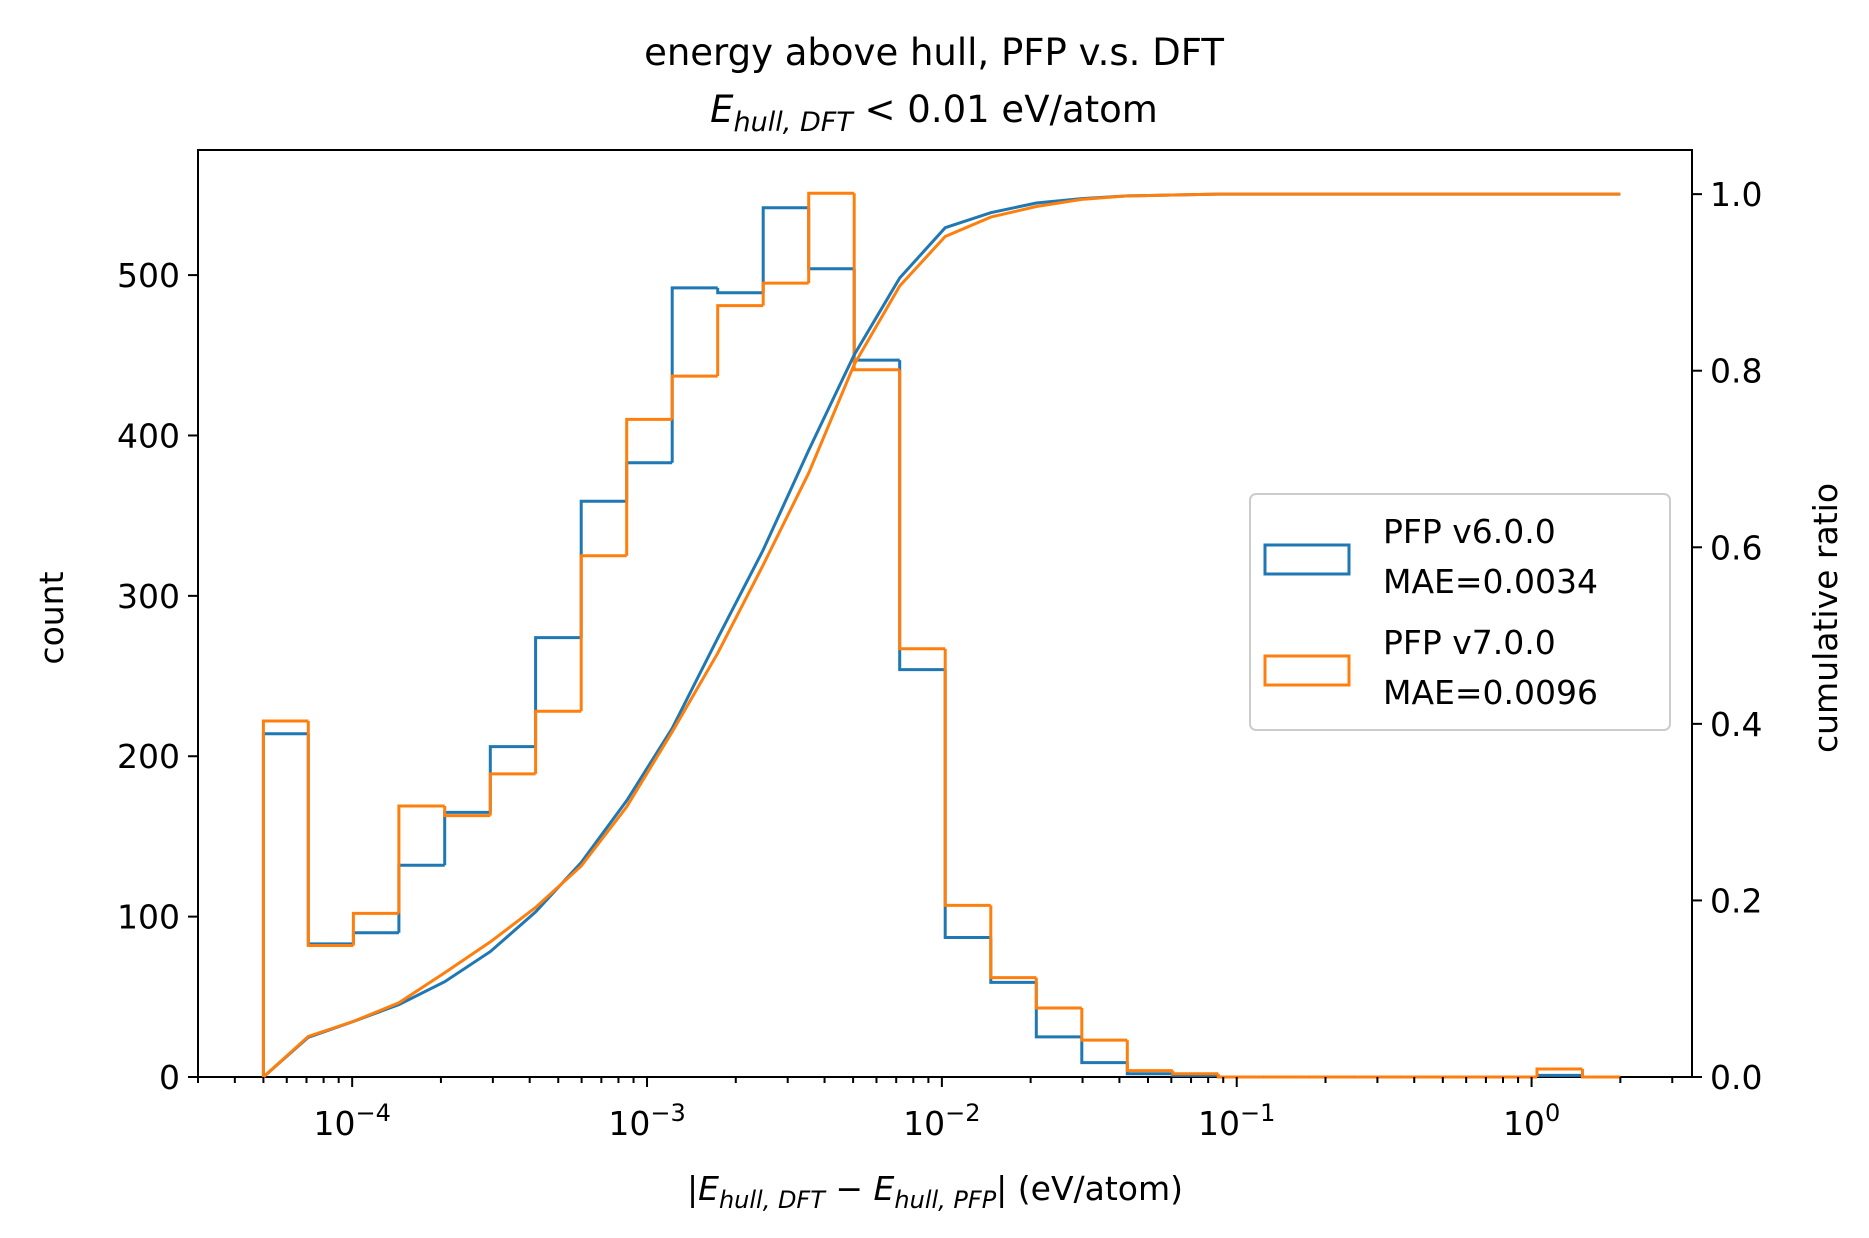 The image size is (1869, 1238). I want to click on y-right-tick-label: 0.6, so click(1736, 547).